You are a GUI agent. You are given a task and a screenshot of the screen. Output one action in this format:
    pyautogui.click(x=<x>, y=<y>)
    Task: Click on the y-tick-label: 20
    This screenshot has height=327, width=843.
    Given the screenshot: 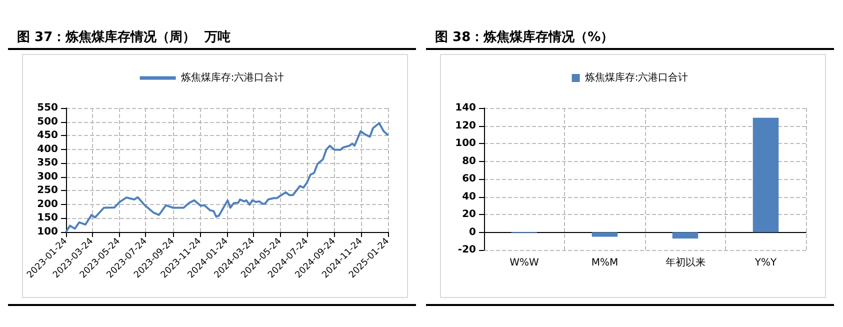 What is the action you would take?
    pyautogui.click(x=469, y=214)
    